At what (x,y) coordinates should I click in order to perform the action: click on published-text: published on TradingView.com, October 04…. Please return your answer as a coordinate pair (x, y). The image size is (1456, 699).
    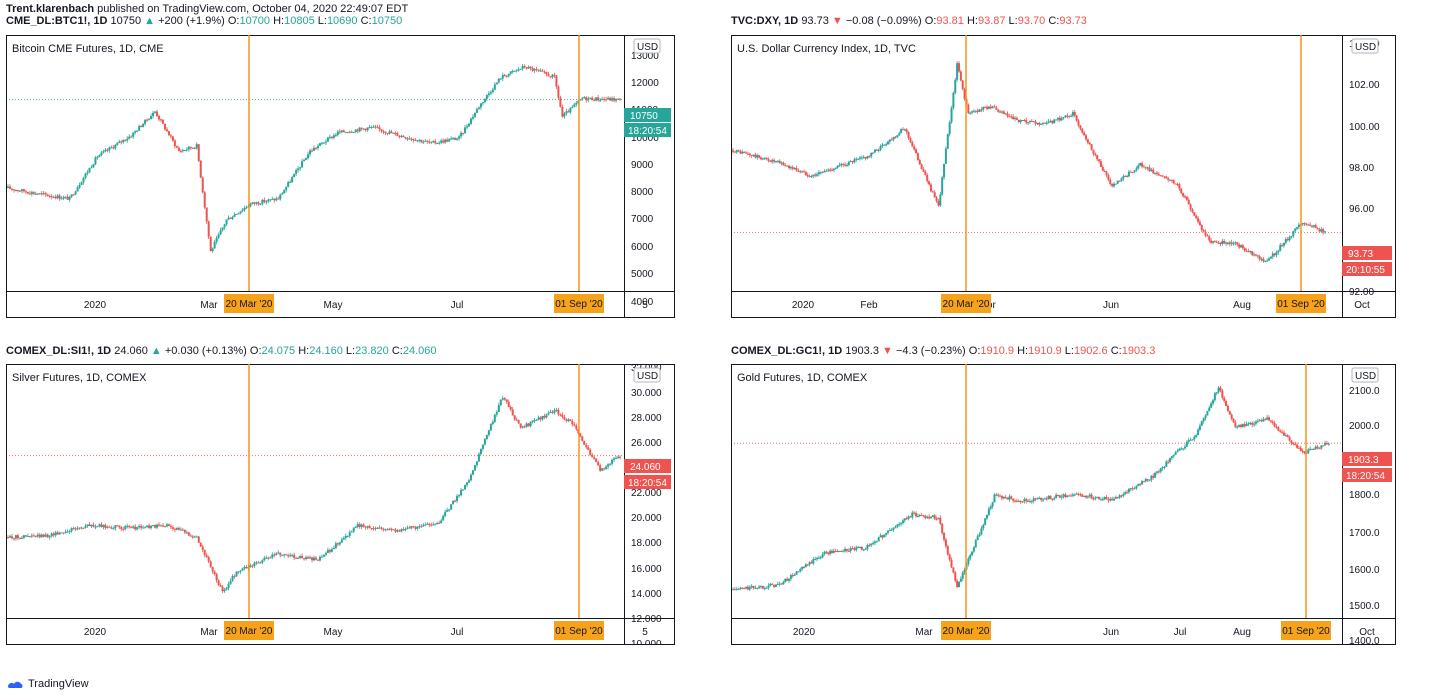
    Looking at the image, I should click on (253, 9).